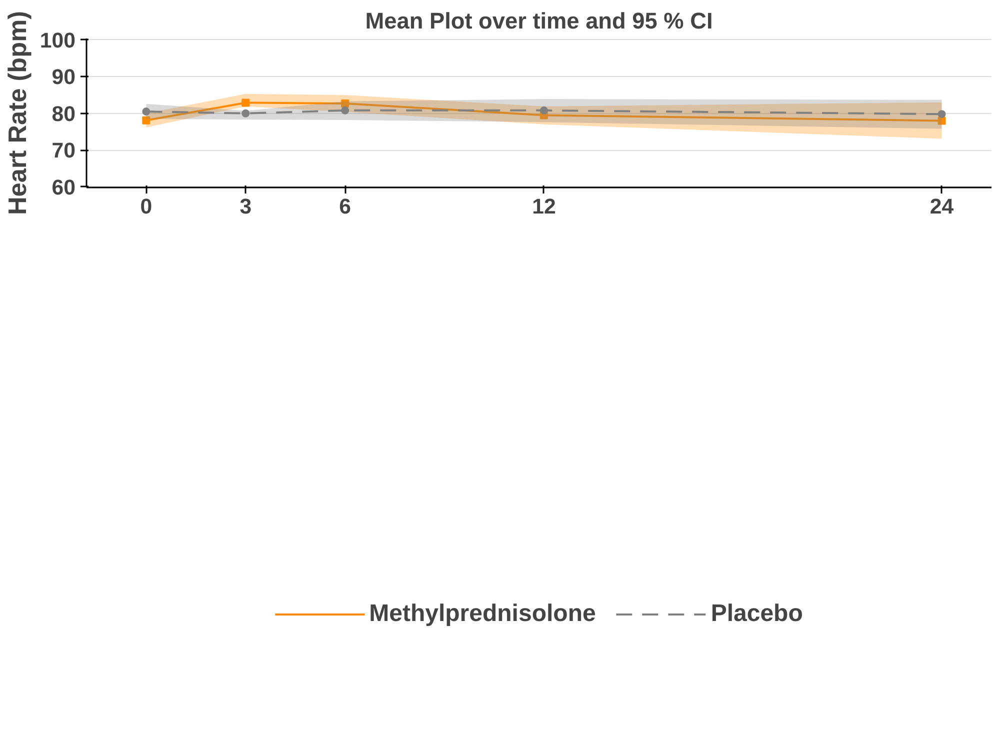  I want to click on x-tick-label: 6, so click(345, 206).